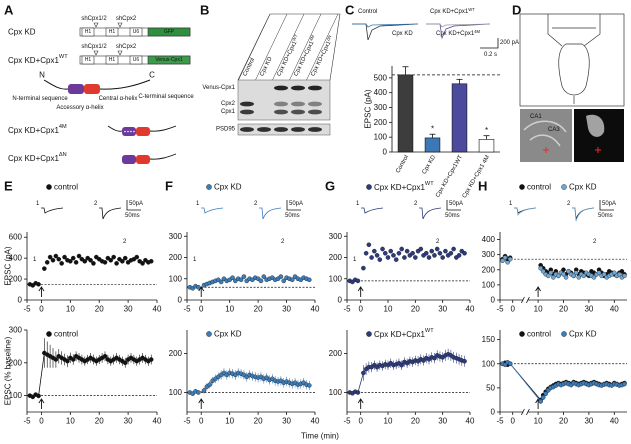  I want to click on region-label: CA3, so click(554, 130).